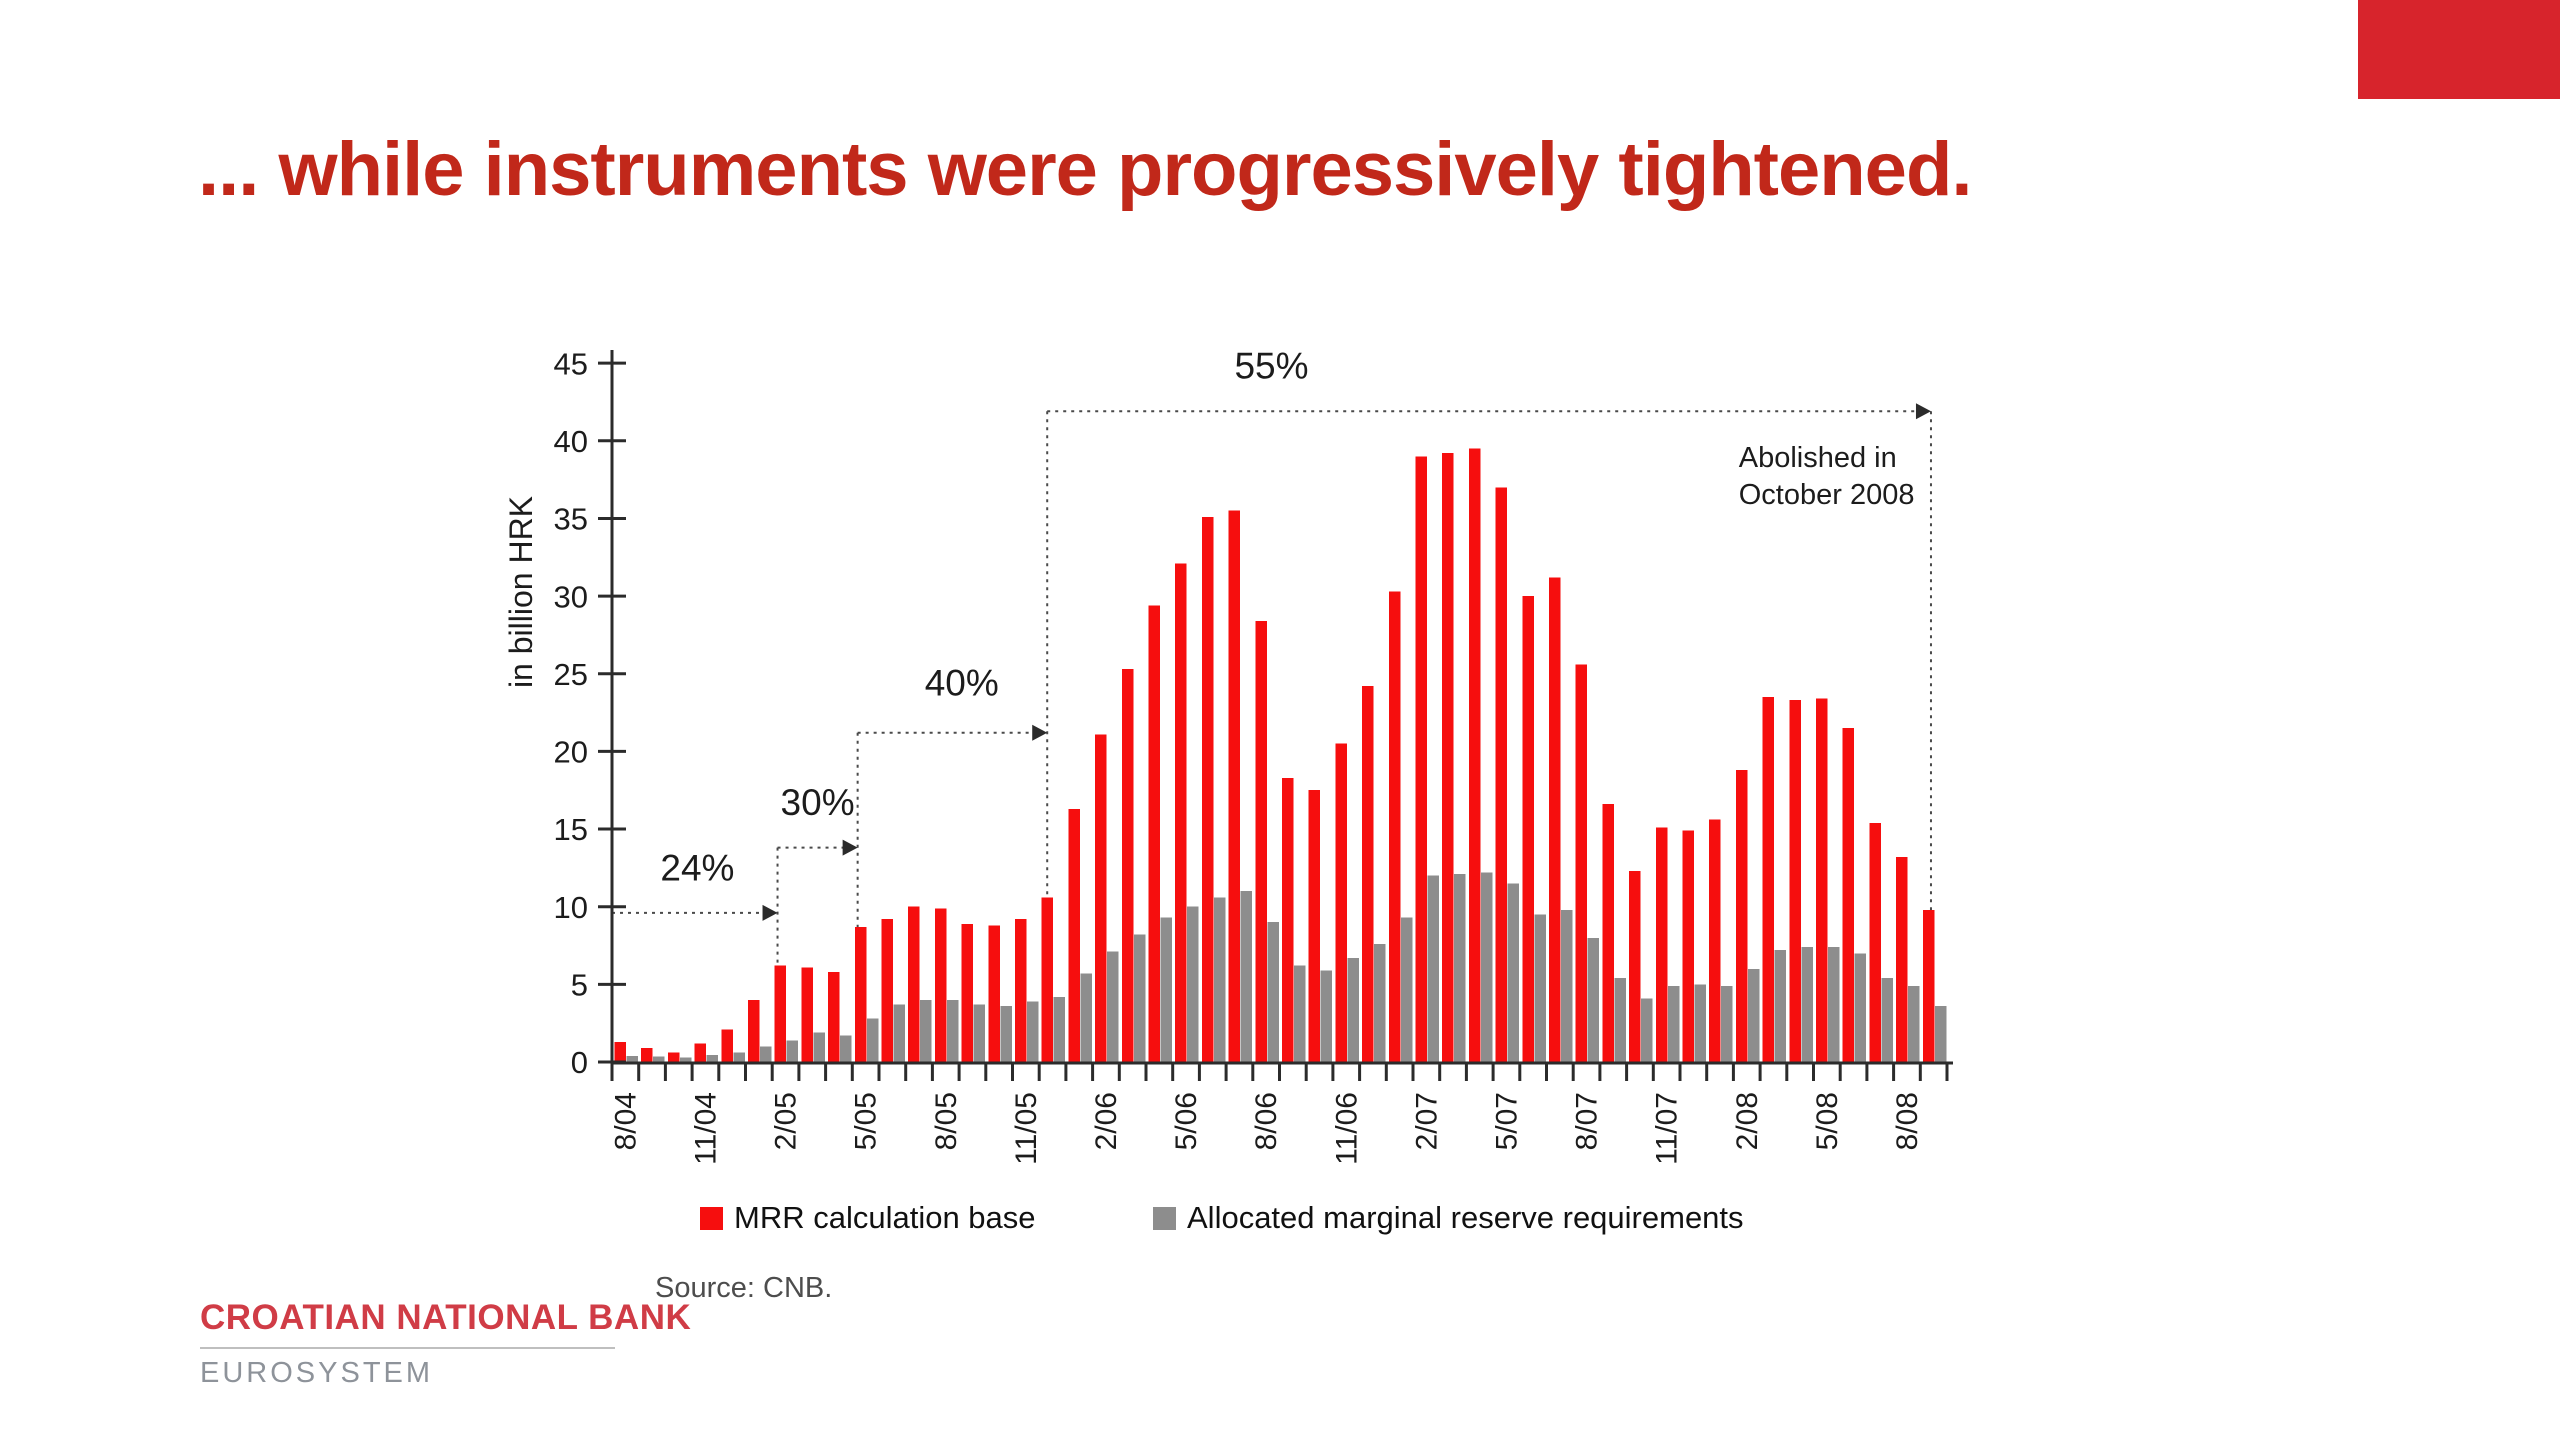 The width and height of the screenshot is (2560, 1440). I want to click on bar-red-11/06, so click(1341, 902).